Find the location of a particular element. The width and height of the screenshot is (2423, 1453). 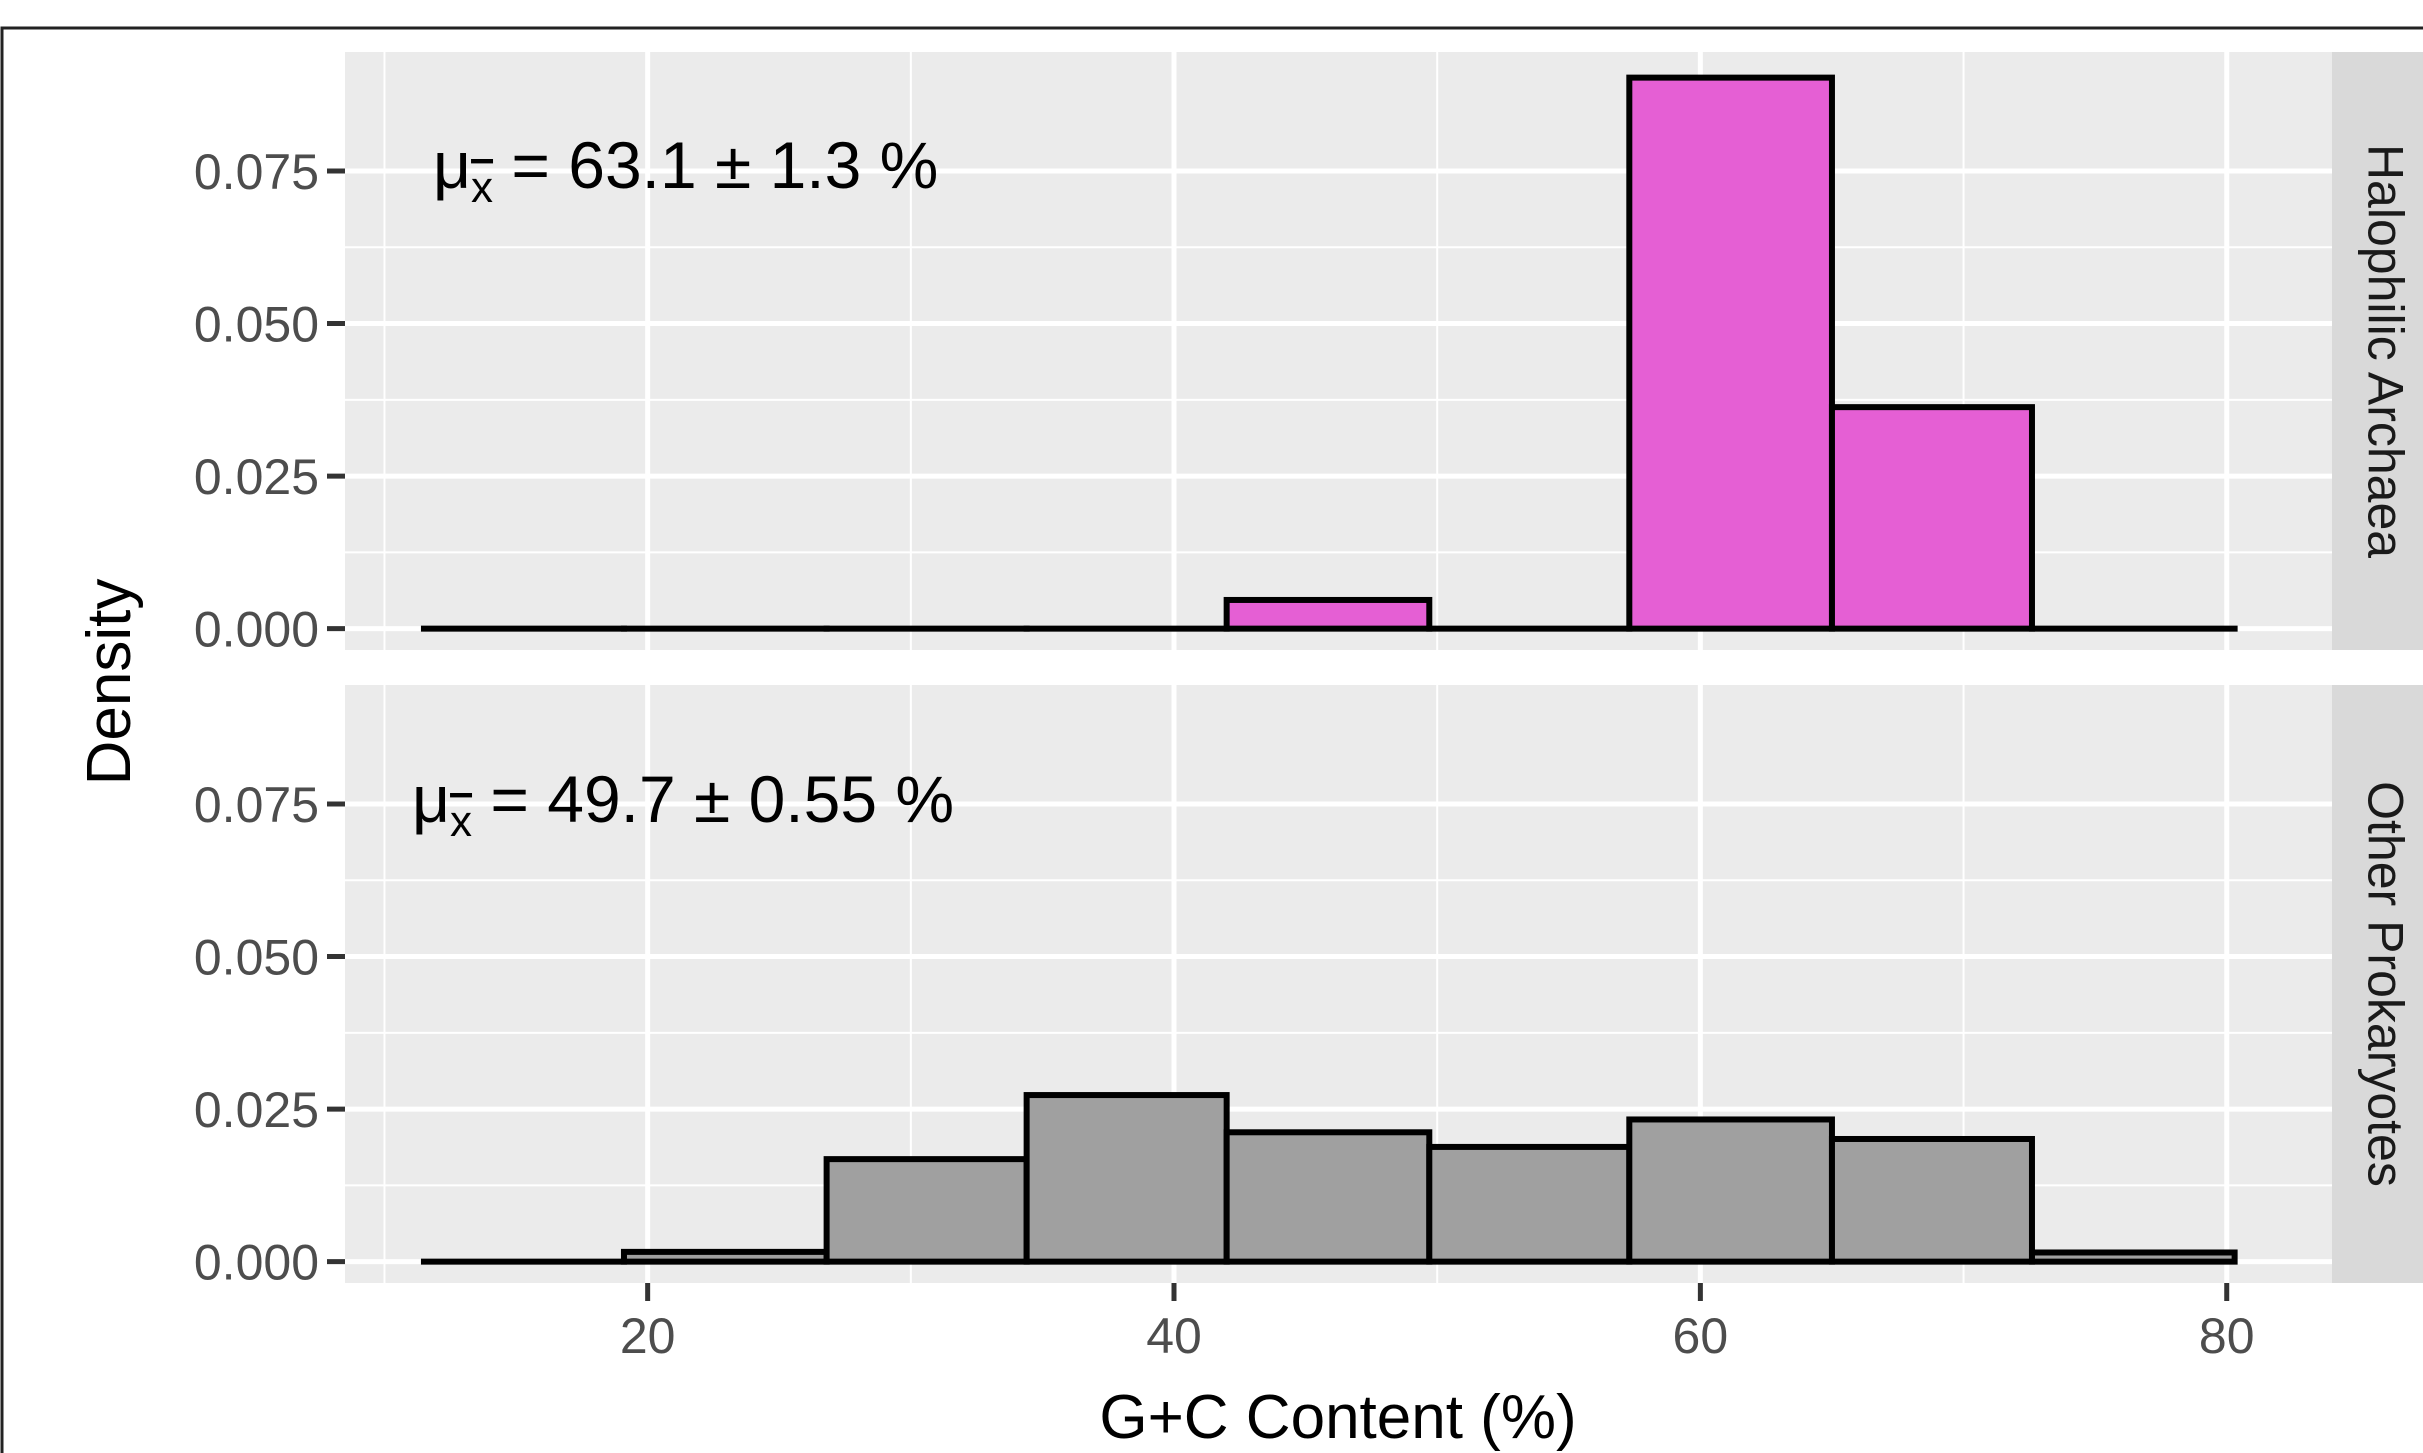

x-axis: 20 40 60 80 is located at coordinates (1437, 1323).